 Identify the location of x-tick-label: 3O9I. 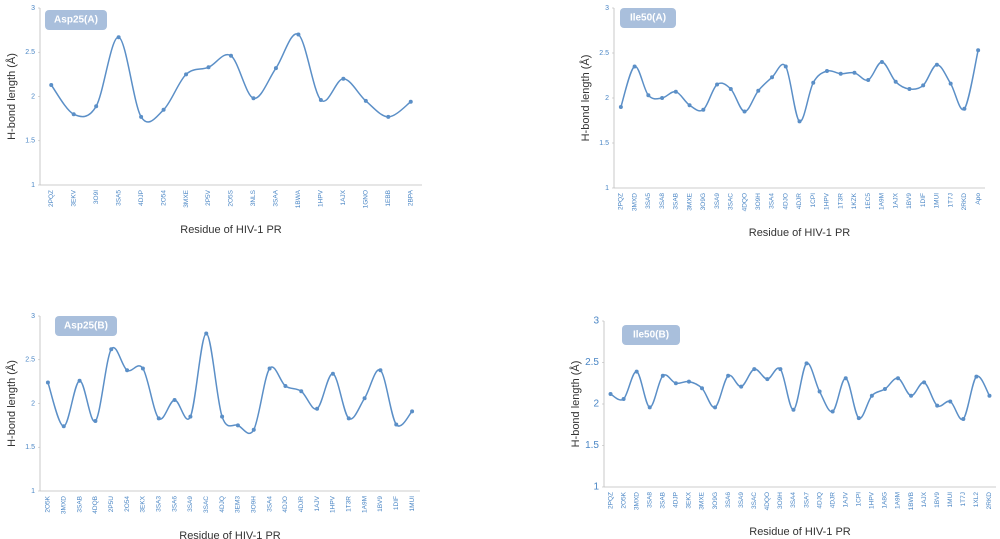
(96, 197).